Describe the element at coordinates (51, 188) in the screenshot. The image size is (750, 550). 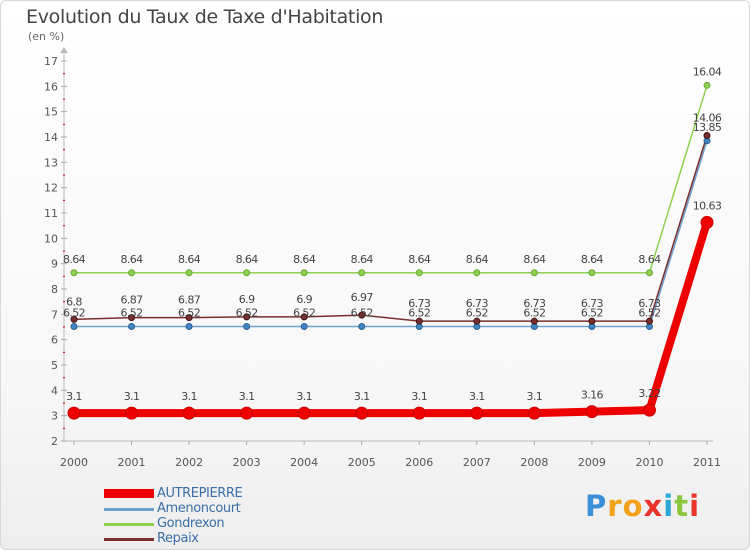
I see `y-tick-label: 12` at that location.